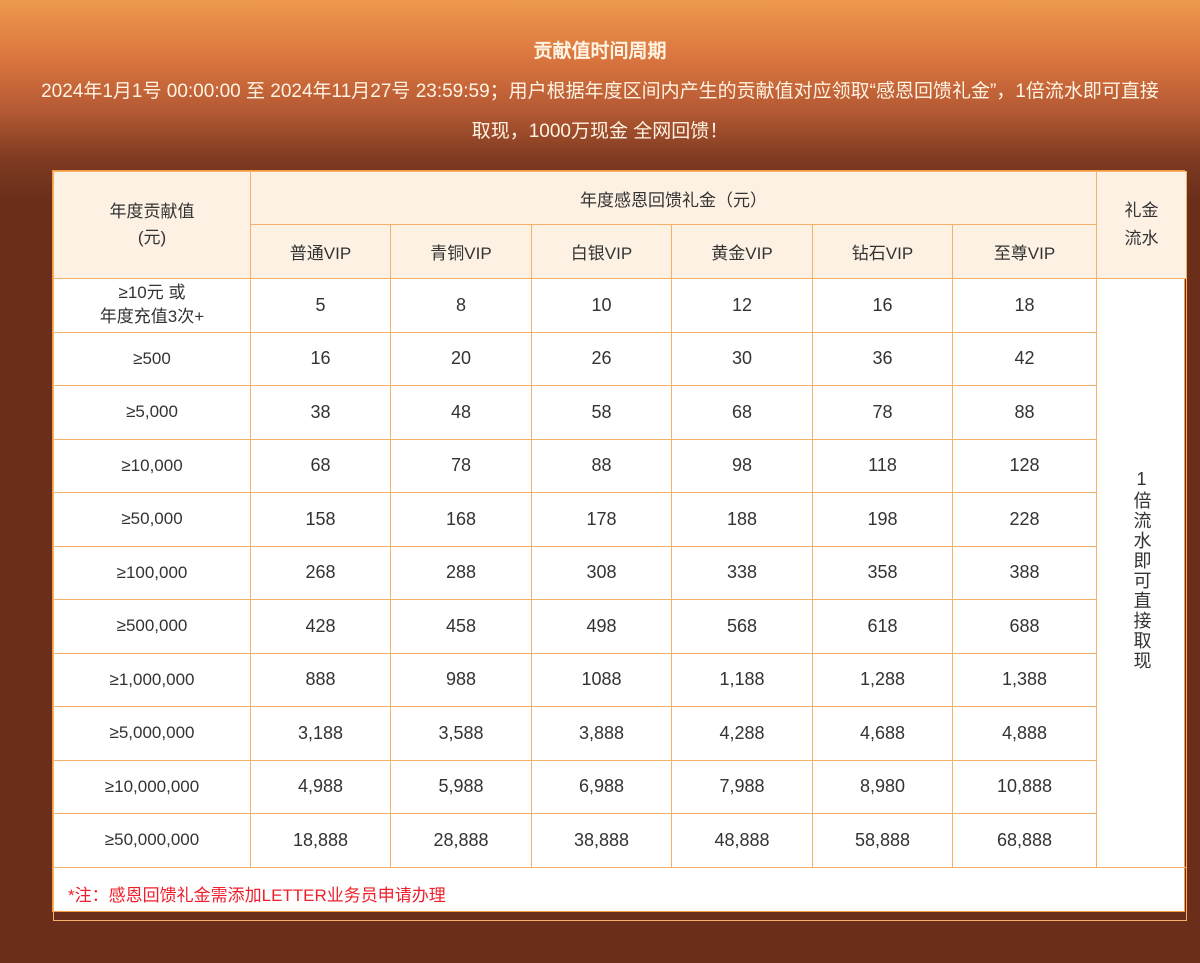 This screenshot has height=963, width=1200. I want to click on contribution-threshold: ≥10,000,000, so click(152, 786).